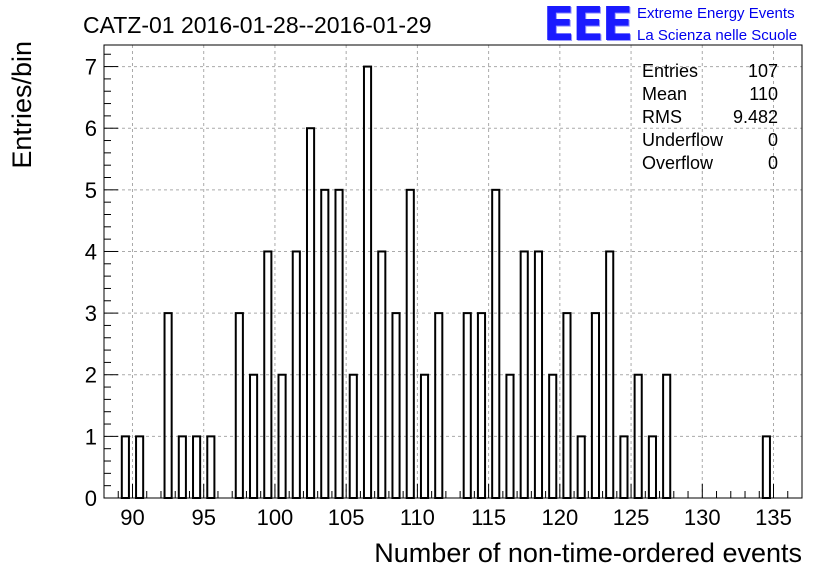 Image resolution: width=836 pixels, height=577 pixels. Describe the element at coordinates (588, 553) in the screenshot. I see `x-axis-label: Number of non-time-ordered events` at that location.